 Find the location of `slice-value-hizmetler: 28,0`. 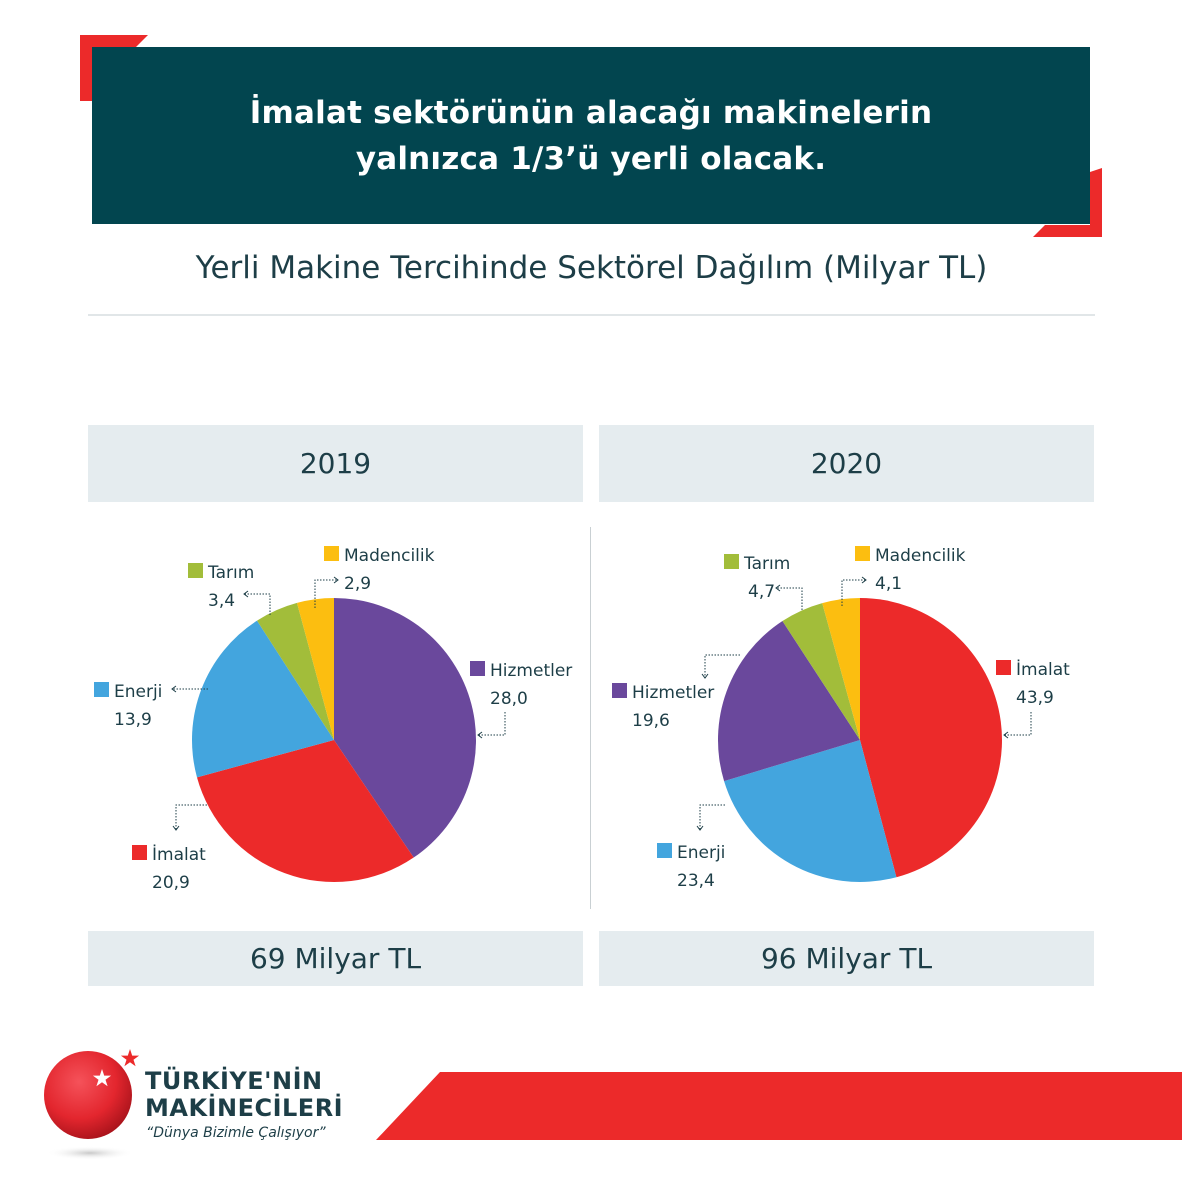

slice-value-hizmetler: 28,0 is located at coordinates (509, 699).